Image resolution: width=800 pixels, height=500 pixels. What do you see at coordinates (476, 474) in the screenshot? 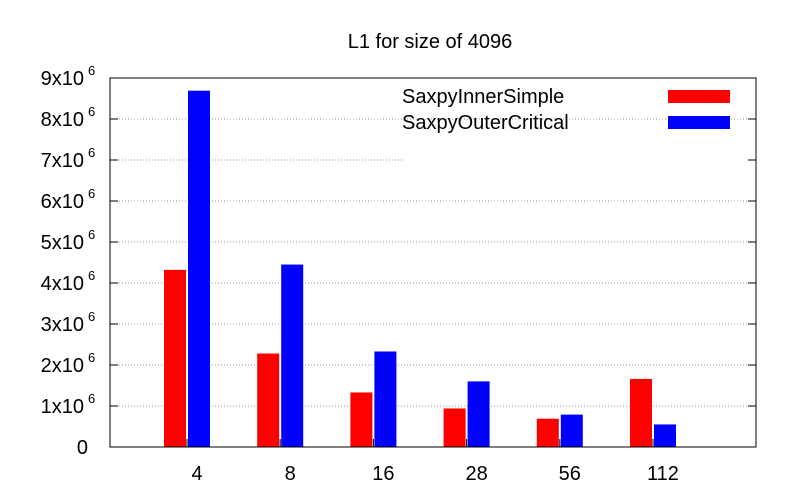
I see `x-tick-label: 28` at bounding box center [476, 474].